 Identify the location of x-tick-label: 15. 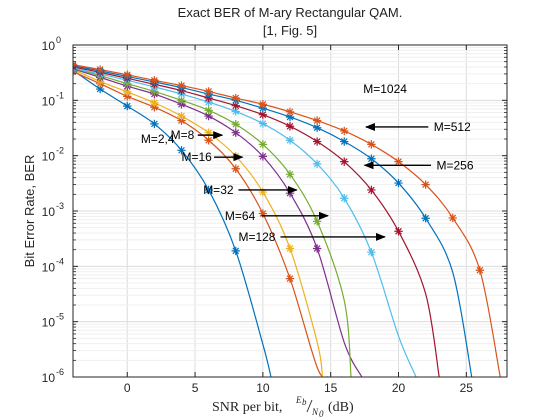
(331, 388).